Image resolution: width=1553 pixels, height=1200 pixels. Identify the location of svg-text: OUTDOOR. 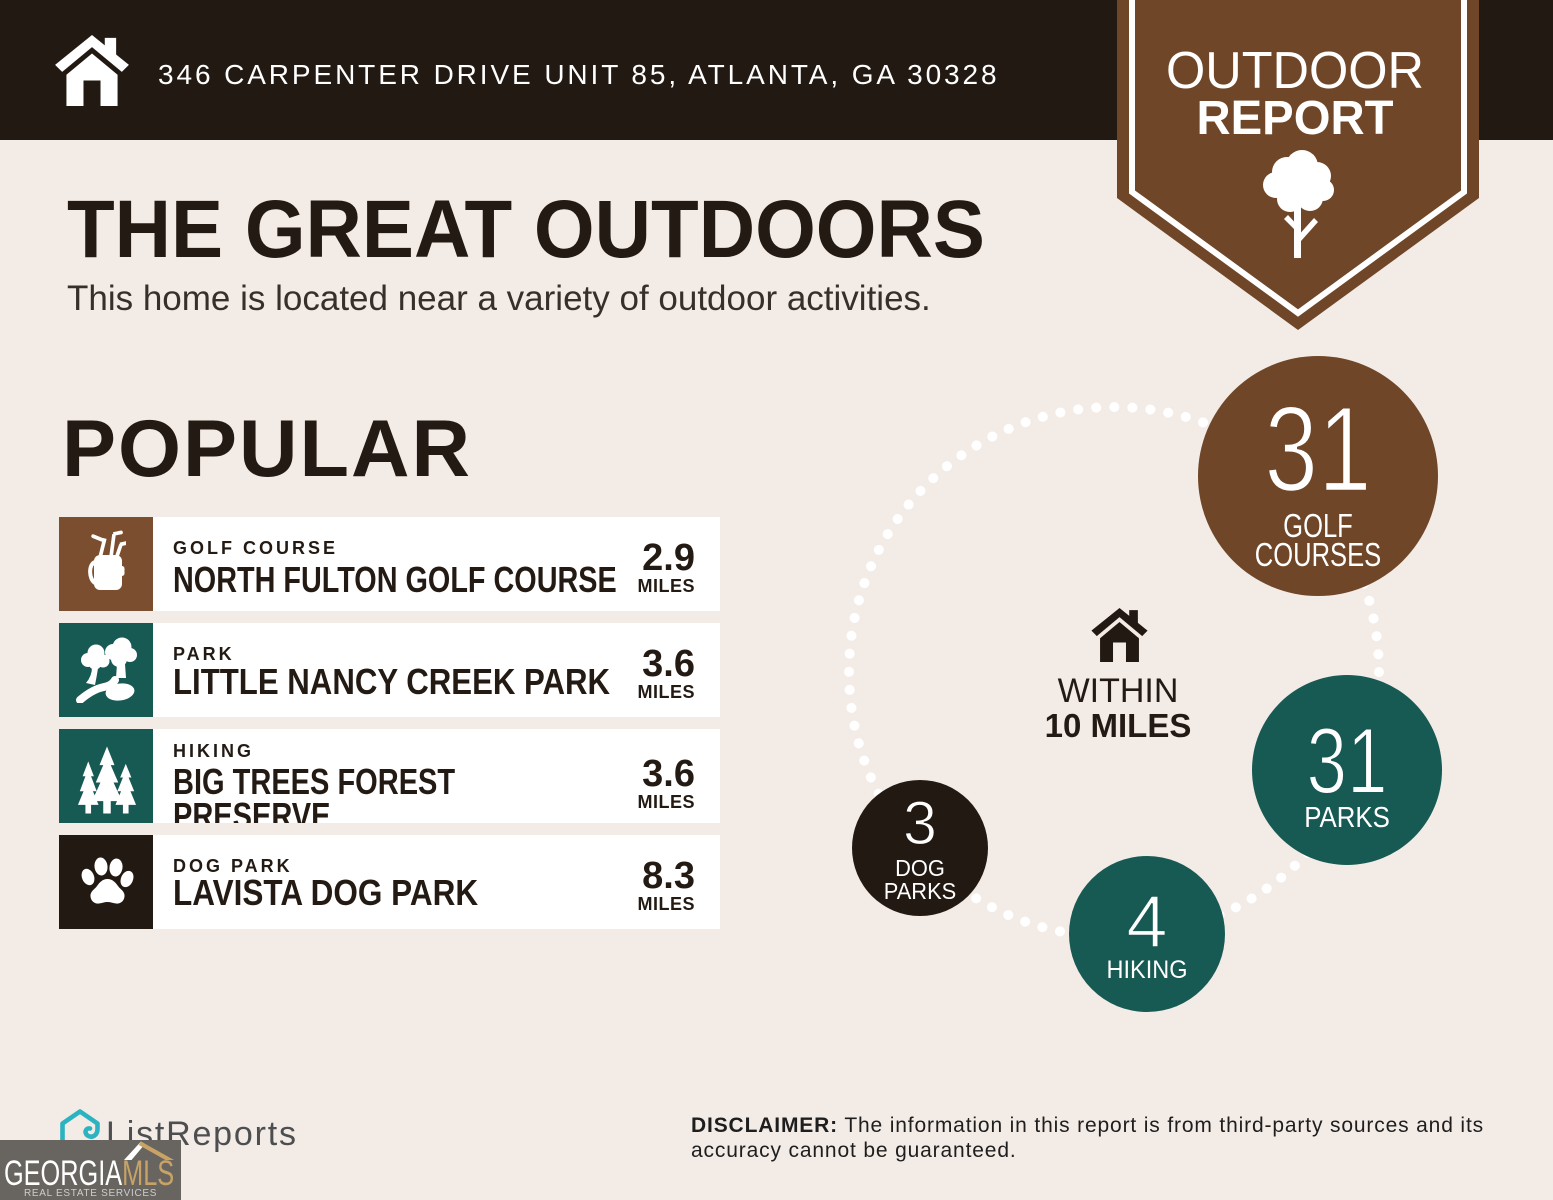
(1295, 71).